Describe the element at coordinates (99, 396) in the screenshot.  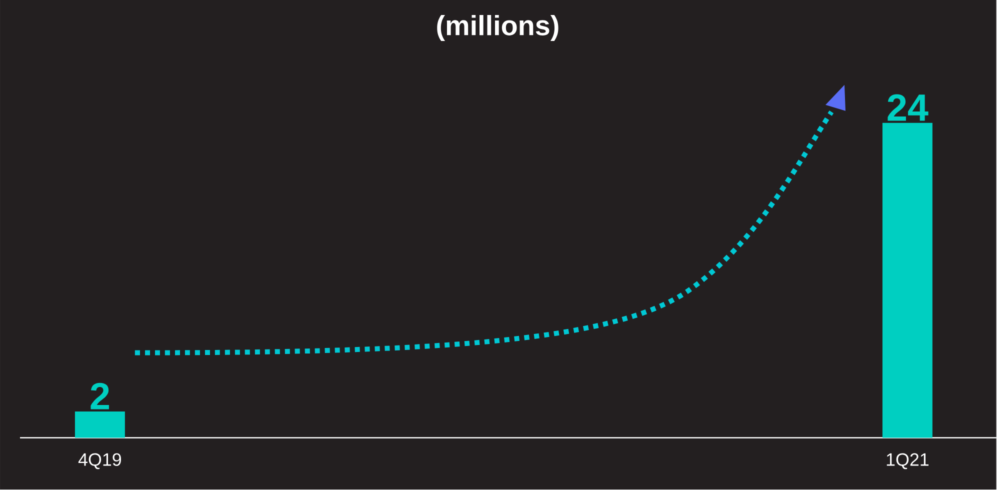
I see `data-label: 2` at that location.